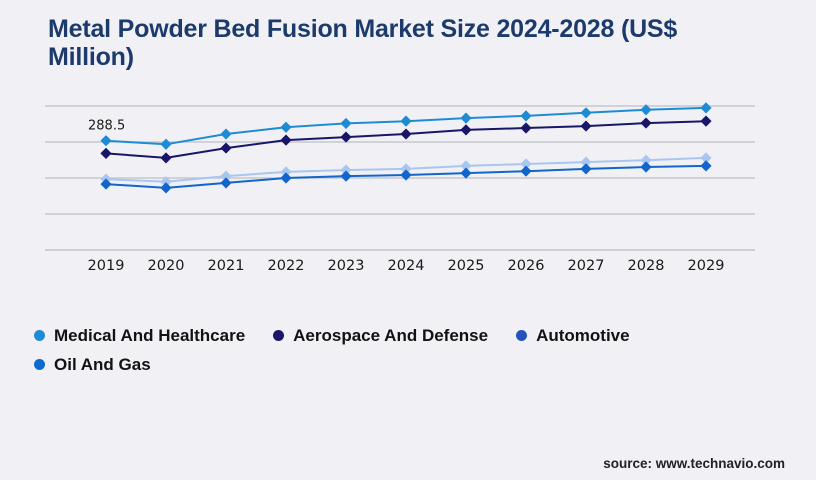  I want to click on data-point-oil-and-gas-2019, so click(106, 184).